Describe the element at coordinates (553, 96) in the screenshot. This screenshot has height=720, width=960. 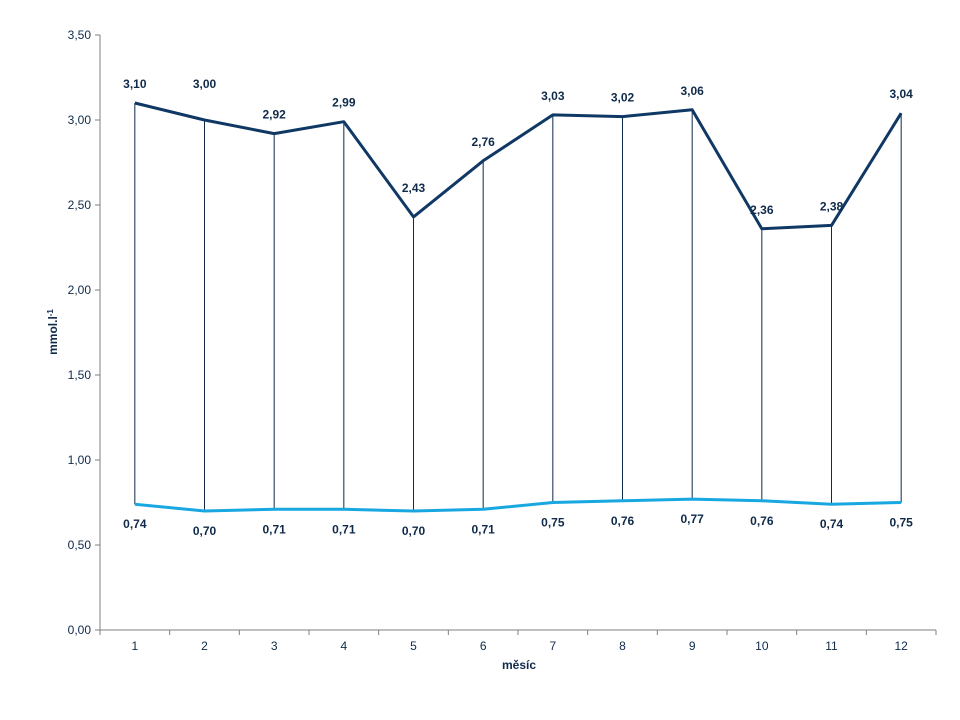
I see `upper-data-label: 3,03` at that location.